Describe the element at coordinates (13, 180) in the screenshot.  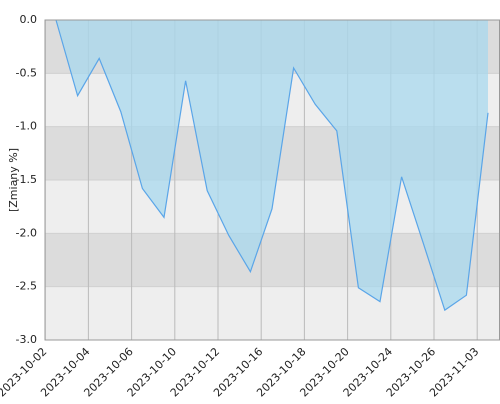
I see `y-axis-label: [Zmiany %]` at that location.